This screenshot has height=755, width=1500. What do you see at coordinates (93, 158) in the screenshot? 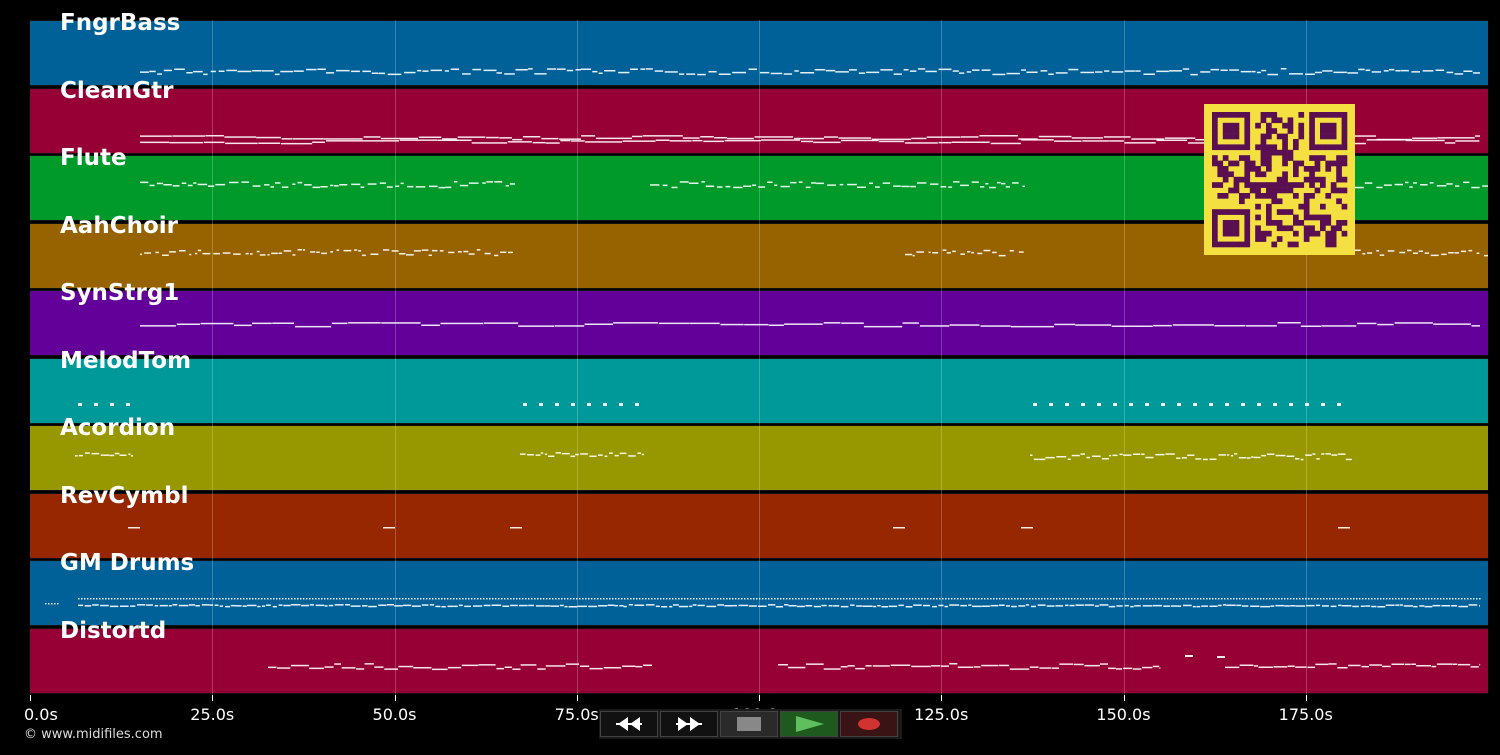
I see `track-label: Flute` at bounding box center [93, 158].